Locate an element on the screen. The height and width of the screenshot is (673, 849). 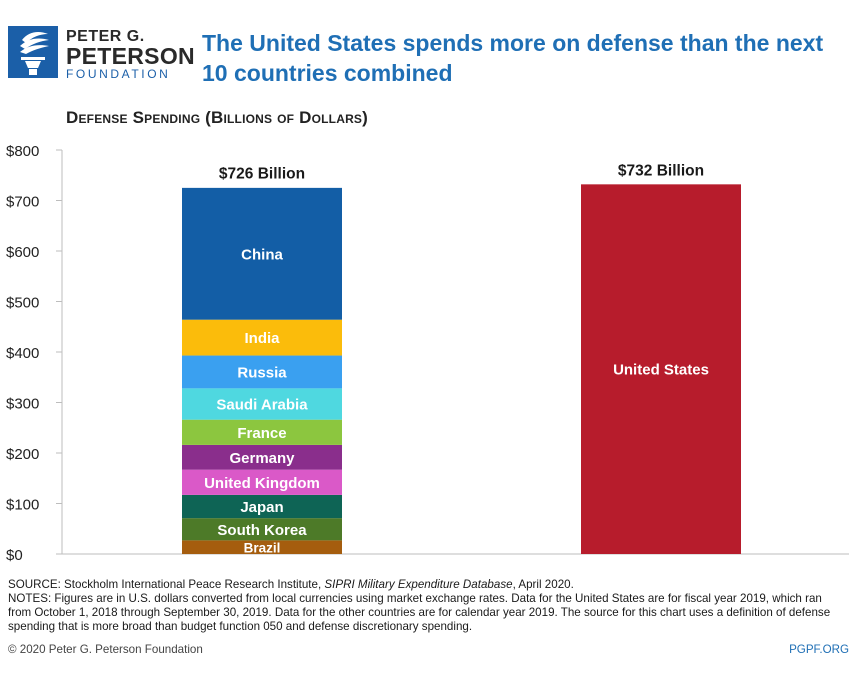
y-tick-label: $300 is located at coordinates (22, 404).